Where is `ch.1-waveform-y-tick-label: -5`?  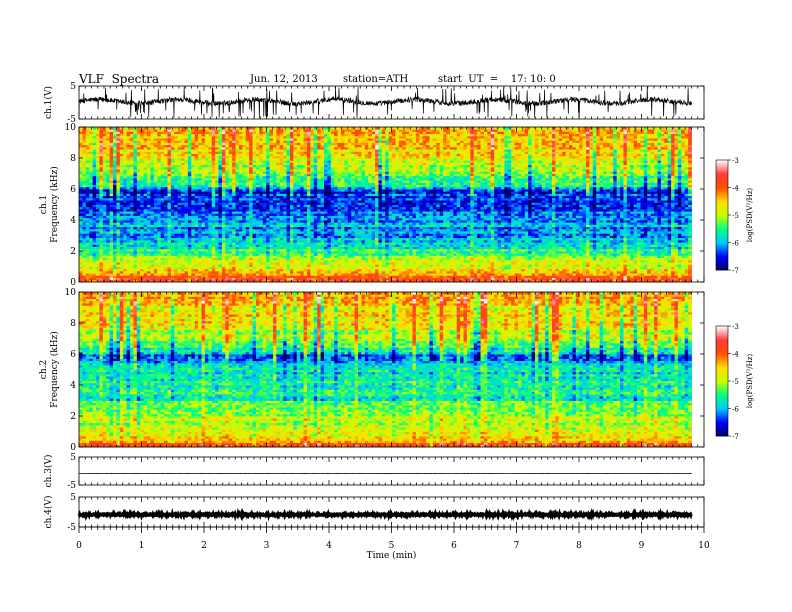 ch.1-waveform-y-tick-label: -5 is located at coordinates (71, 120).